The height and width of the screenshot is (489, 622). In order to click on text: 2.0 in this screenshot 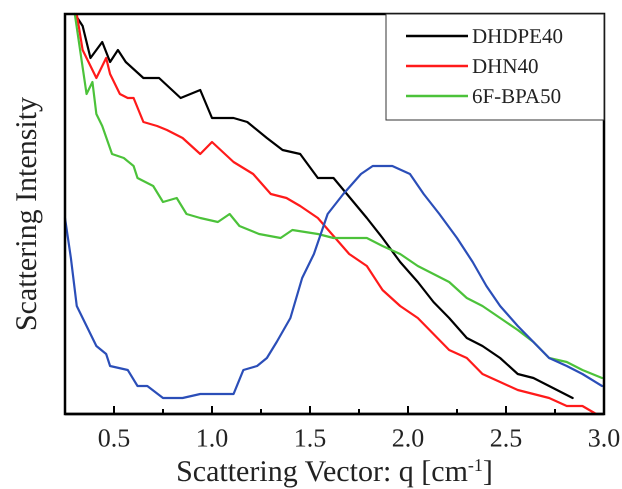, I will do `click(408, 437)`.